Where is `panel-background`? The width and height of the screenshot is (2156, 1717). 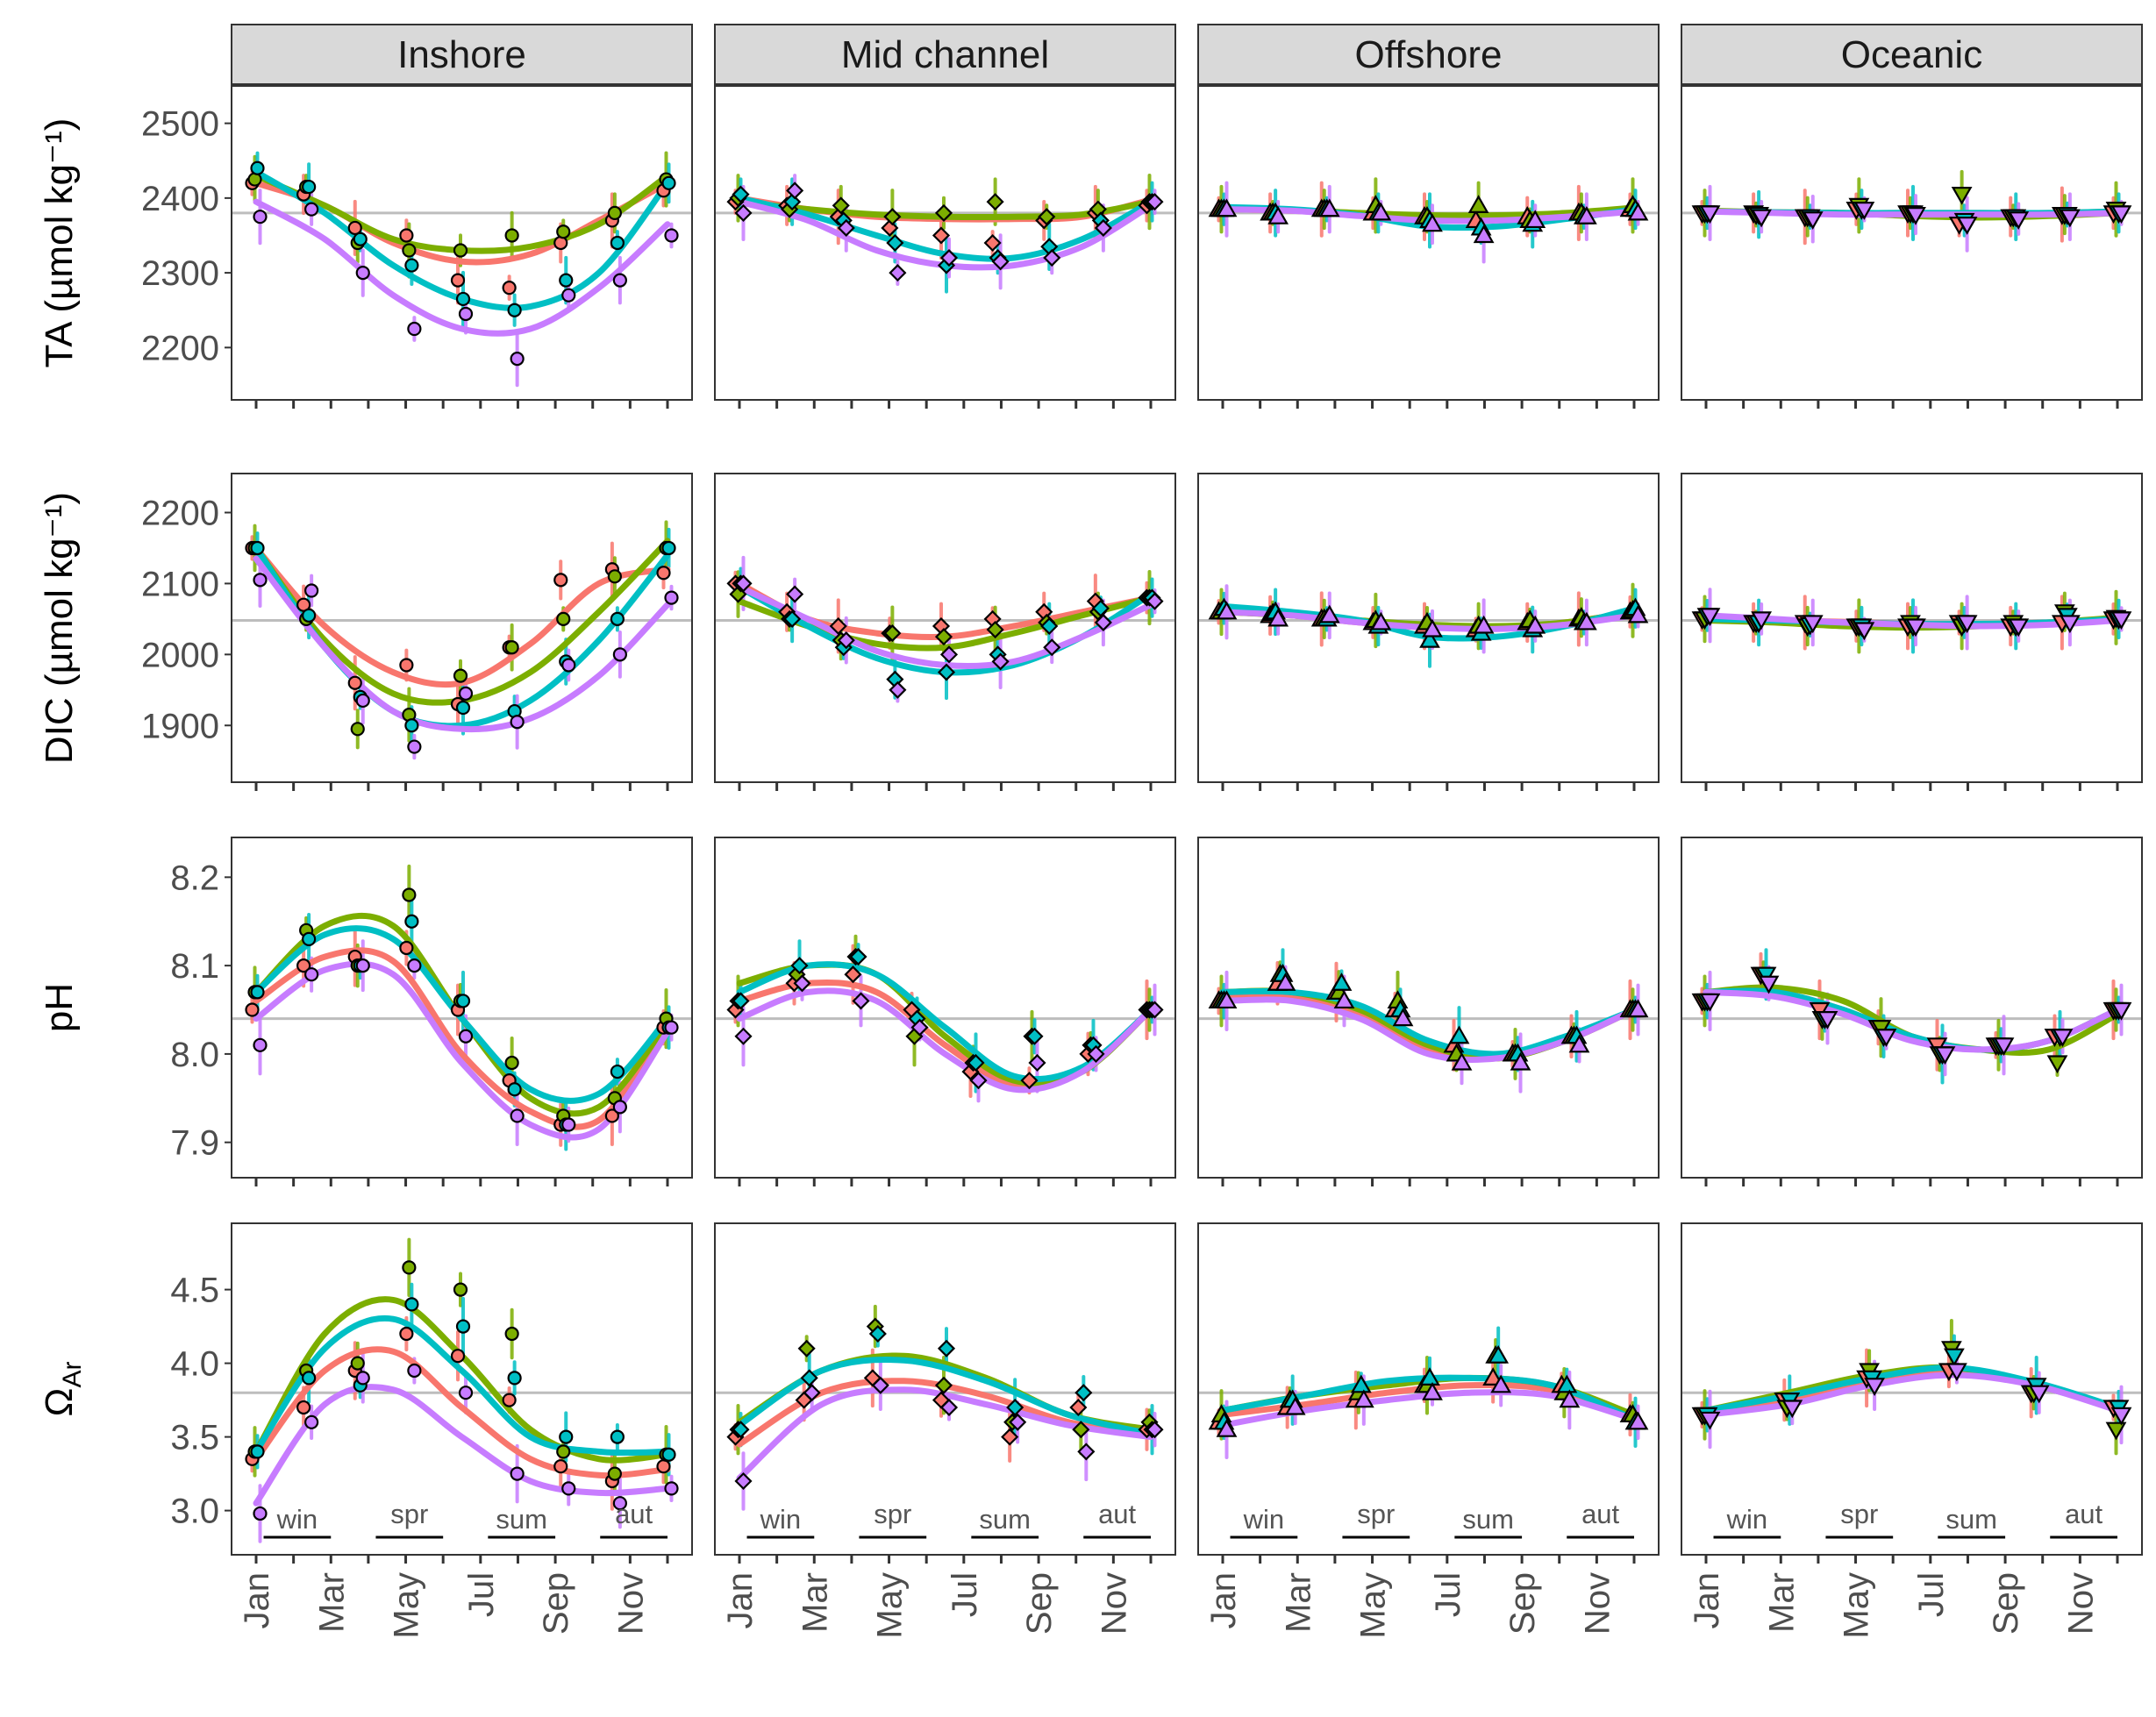
panel-background is located at coordinates (462, 628).